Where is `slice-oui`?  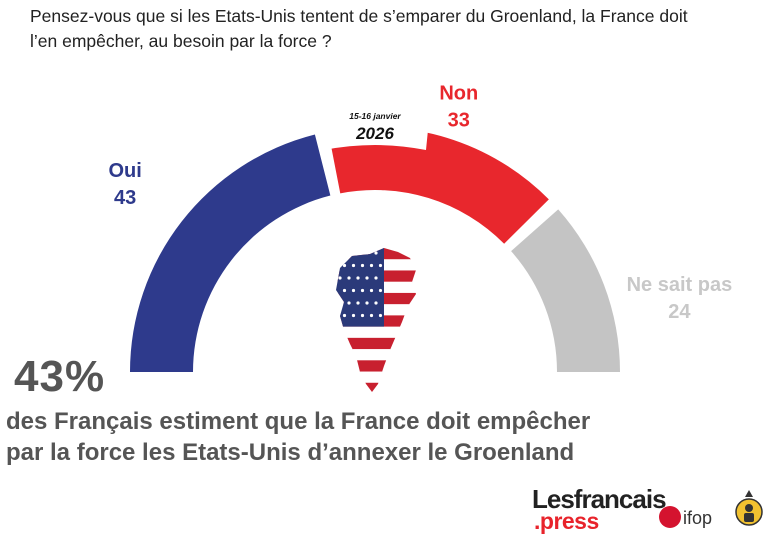
slice-oui is located at coordinates (230, 253).